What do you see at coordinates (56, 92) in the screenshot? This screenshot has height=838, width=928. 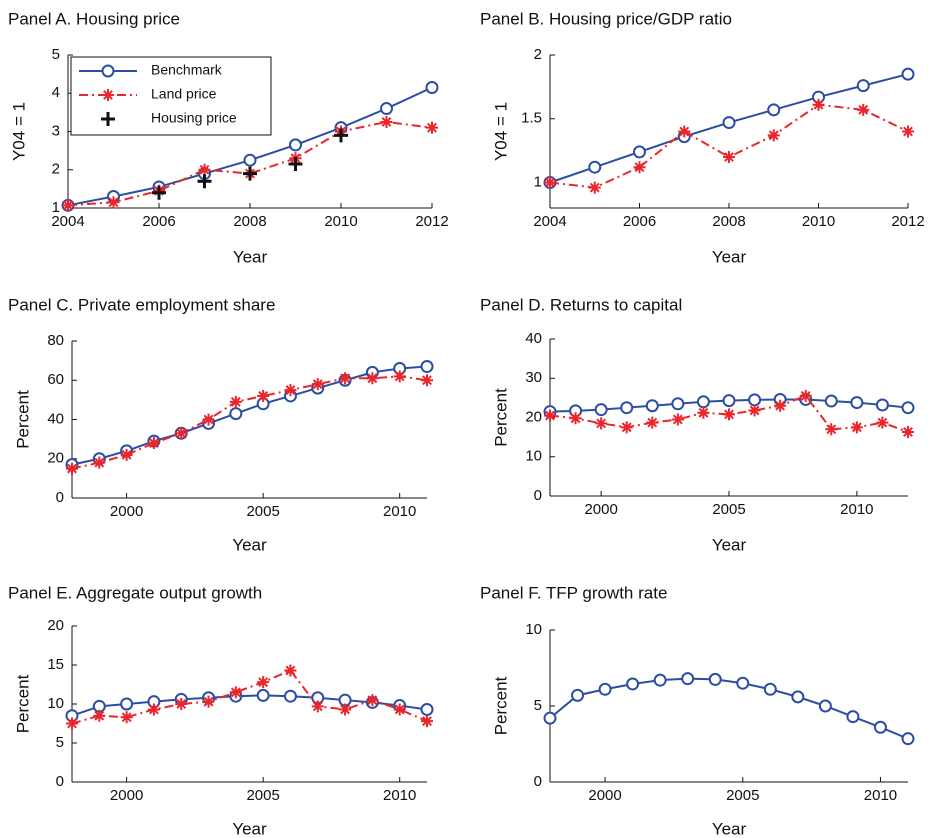 I see `y-tick-label: 4` at bounding box center [56, 92].